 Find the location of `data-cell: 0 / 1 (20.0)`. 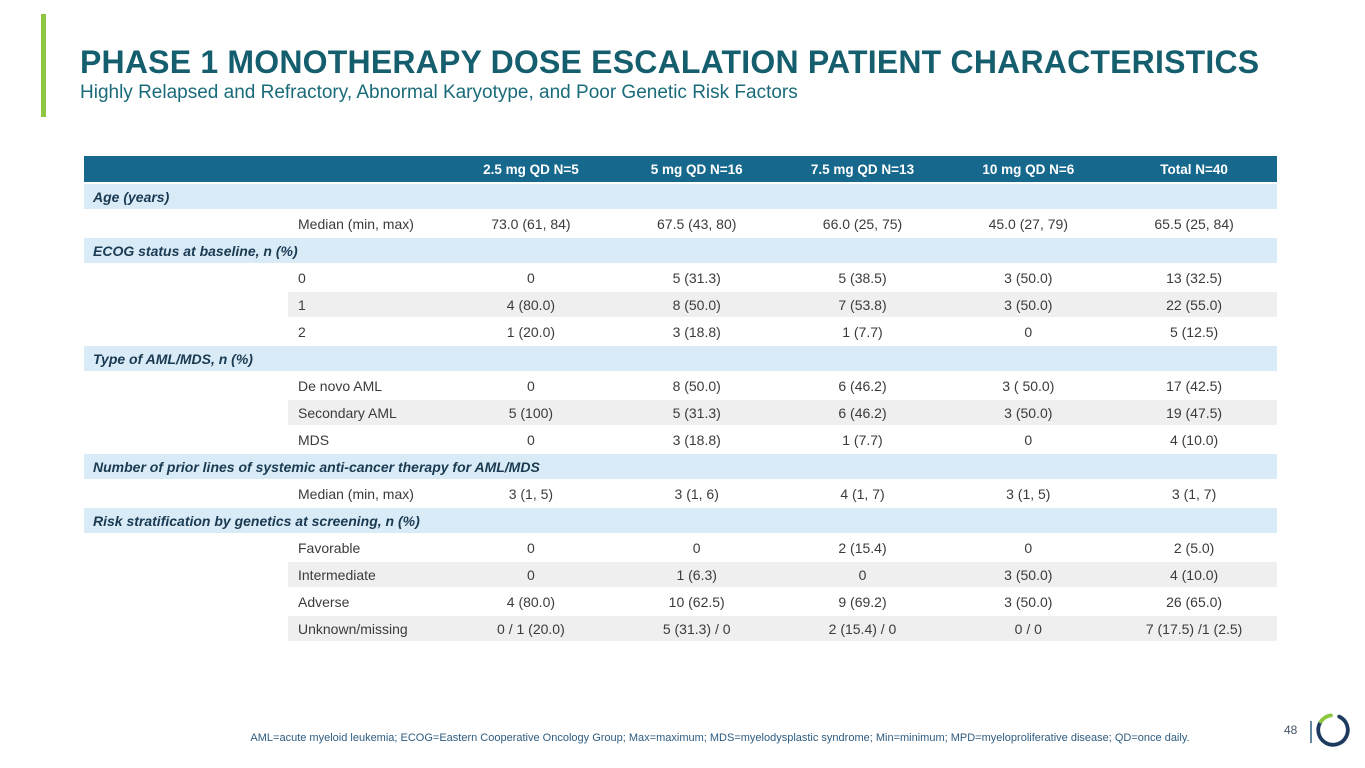

data-cell: 0 / 1 (20.0) is located at coordinates (531, 628).